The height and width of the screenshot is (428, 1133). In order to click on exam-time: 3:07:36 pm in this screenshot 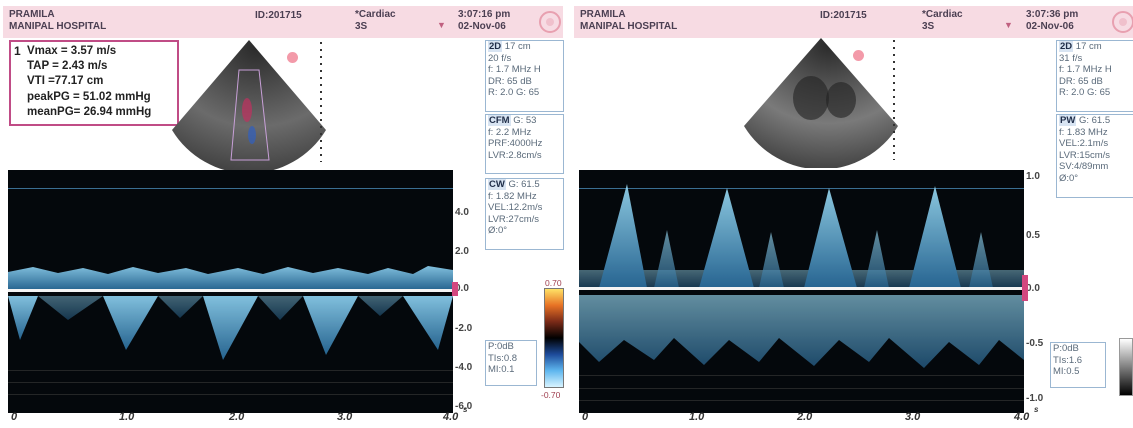, I will do `click(1052, 14)`.